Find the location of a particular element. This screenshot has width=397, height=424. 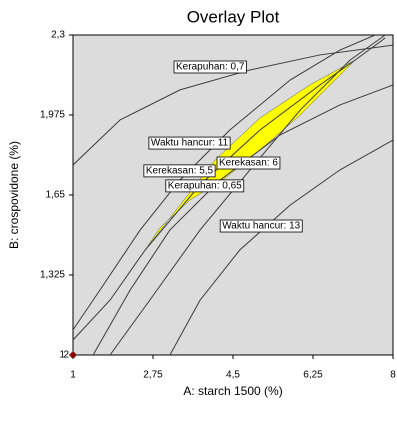

design-point-label: 2 is located at coordinates (66, 355).